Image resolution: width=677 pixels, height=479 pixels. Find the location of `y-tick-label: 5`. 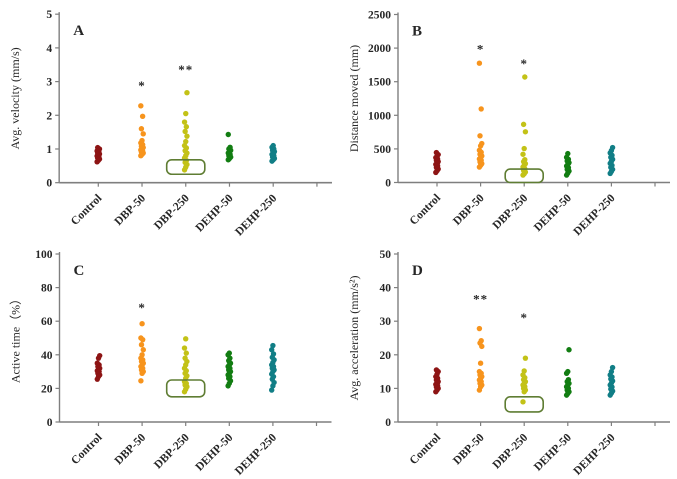

y-tick-label: 5 is located at coordinates (49, 15).